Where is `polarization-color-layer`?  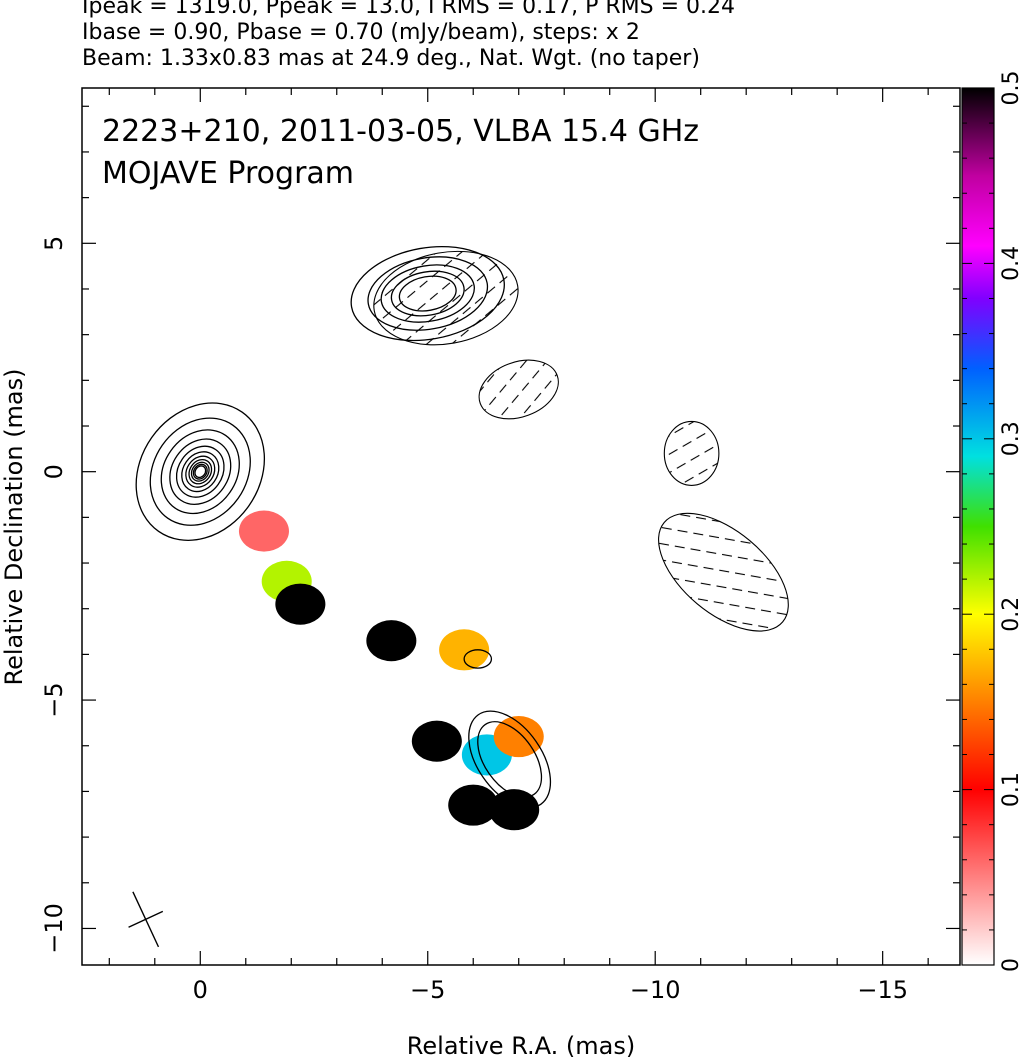 polarization-color-layer is located at coordinates (391, 670).